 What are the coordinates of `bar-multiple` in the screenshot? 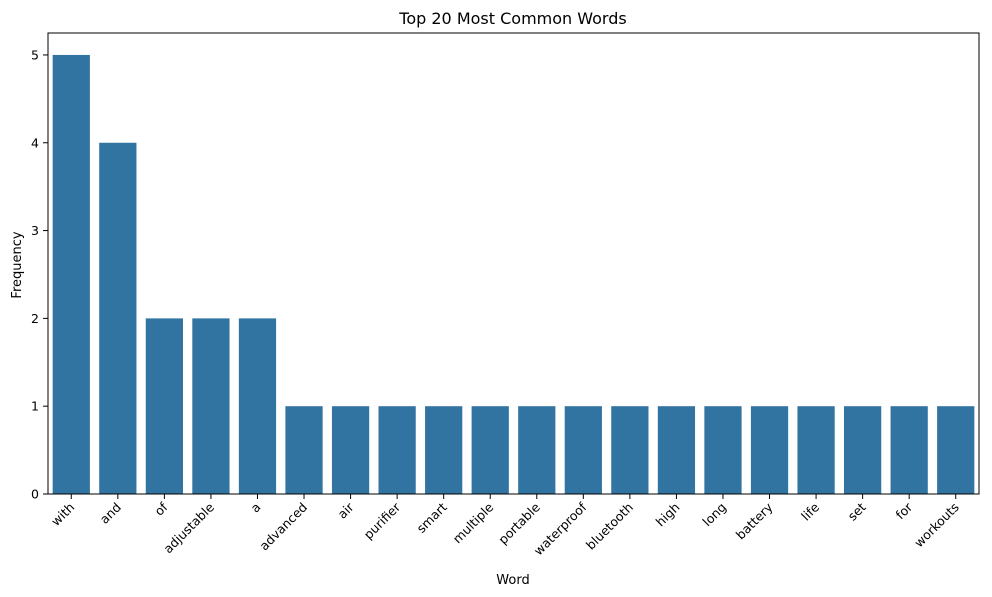 It's located at (490, 450).